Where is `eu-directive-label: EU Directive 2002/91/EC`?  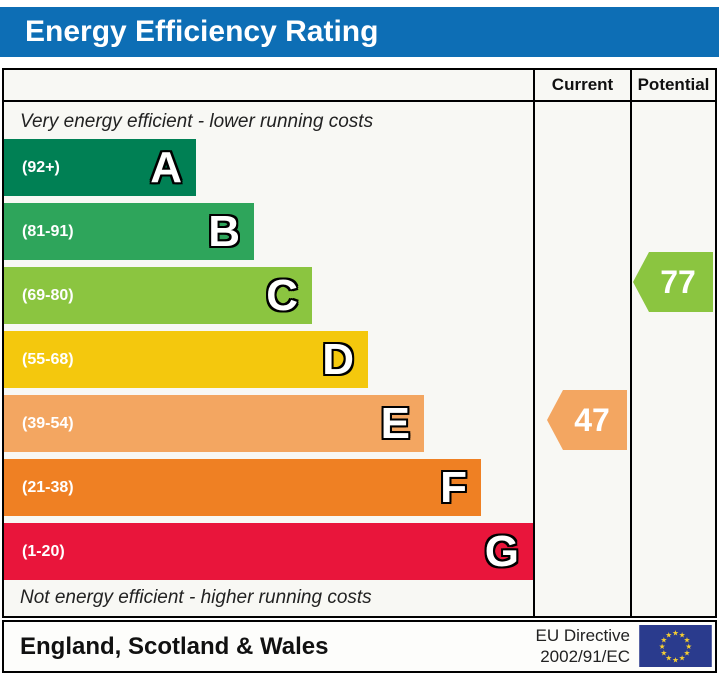 eu-directive-label: EU Directive 2002/91/EC is located at coordinates (583, 646).